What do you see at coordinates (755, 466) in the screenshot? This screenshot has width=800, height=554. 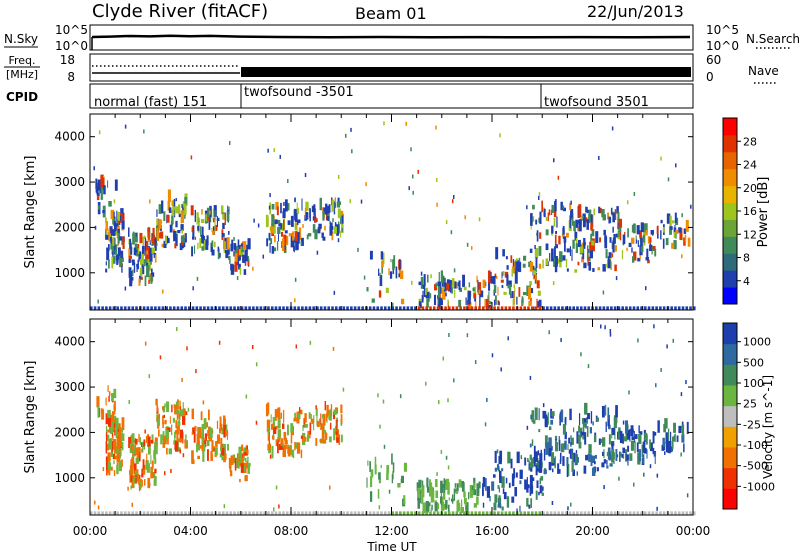 I see `colorbar-tick-label: -500` at bounding box center [755, 466].